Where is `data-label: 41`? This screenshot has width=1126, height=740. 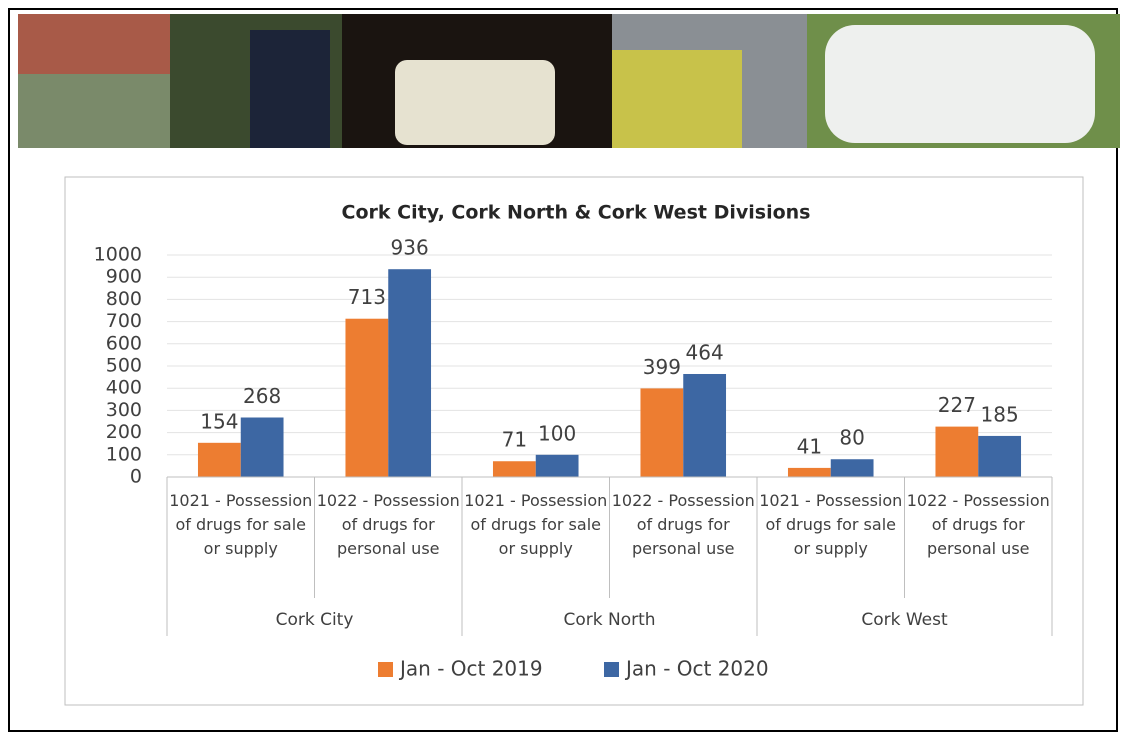 data-label: 41 is located at coordinates (809, 446).